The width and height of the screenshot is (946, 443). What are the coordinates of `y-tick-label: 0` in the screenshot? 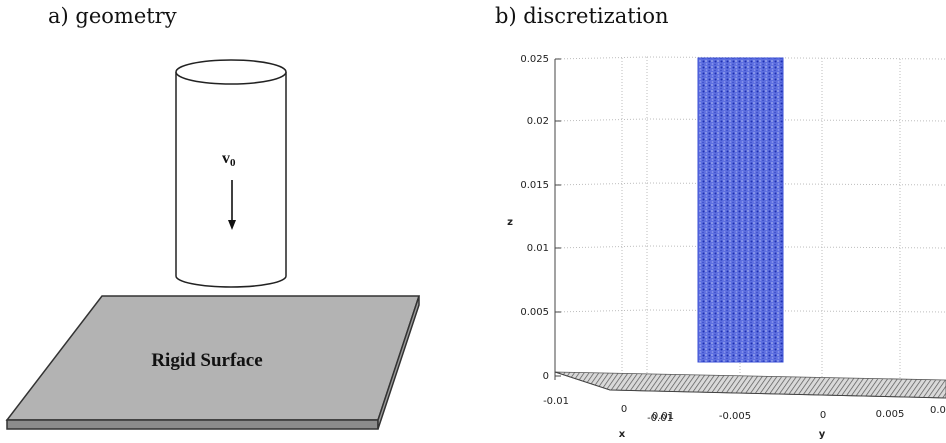 It's located at (823, 415).